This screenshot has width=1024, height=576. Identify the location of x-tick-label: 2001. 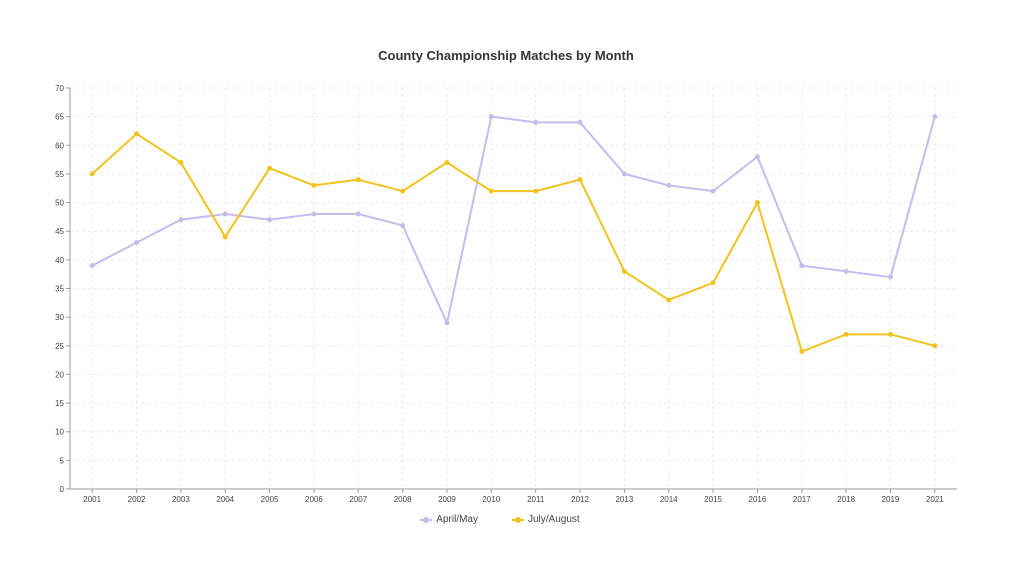
(92, 499).